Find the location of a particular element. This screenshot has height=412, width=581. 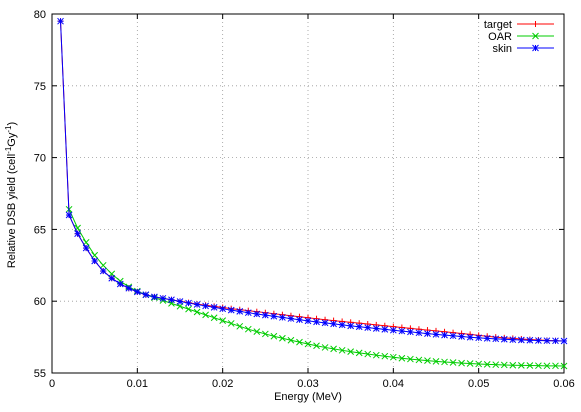

x-tick-label: 0.03 is located at coordinates (307, 384).